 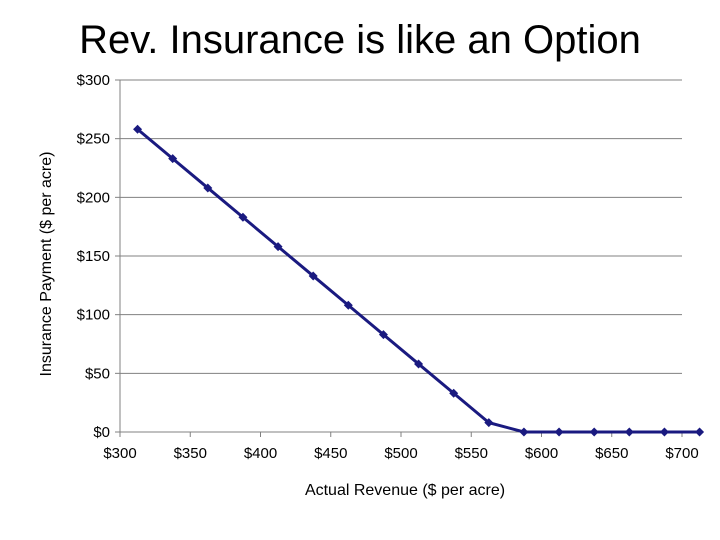 What do you see at coordinates (405, 490) in the screenshot?
I see `x-axis-label: Actual Revenue ($ per acre)` at bounding box center [405, 490].